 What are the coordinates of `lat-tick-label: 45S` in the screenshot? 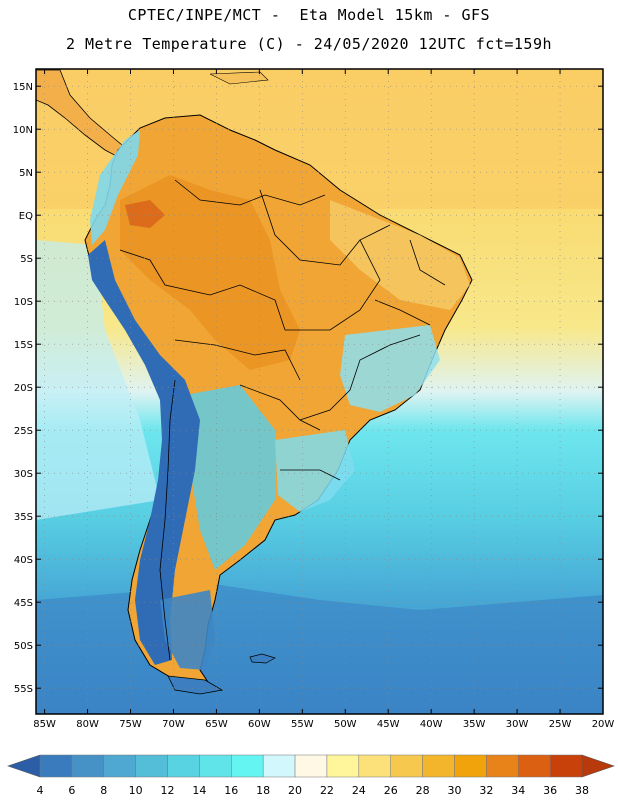 It's located at (23, 603).